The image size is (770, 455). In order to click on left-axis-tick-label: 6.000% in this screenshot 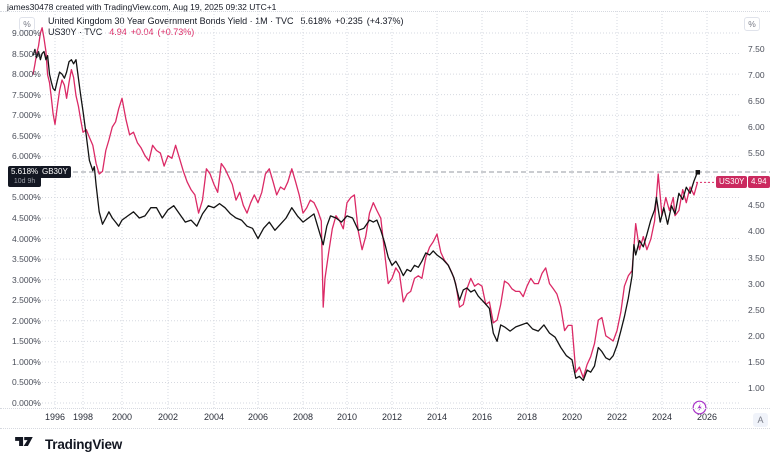, I will do `click(26, 156)`.